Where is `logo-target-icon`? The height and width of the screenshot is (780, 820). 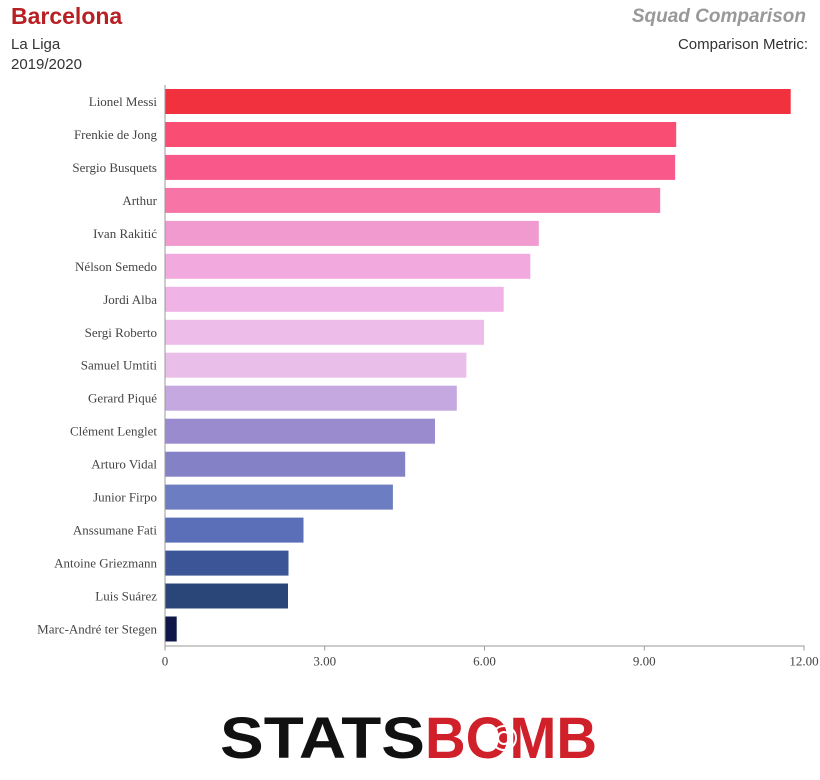 logo-target-icon is located at coordinates (504, 738).